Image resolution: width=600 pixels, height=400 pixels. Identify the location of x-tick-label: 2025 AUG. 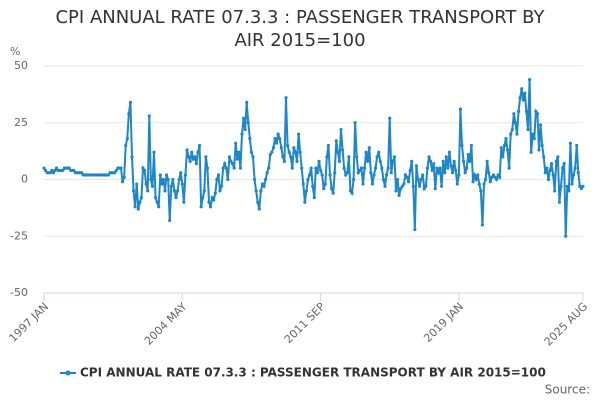
(566, 324).